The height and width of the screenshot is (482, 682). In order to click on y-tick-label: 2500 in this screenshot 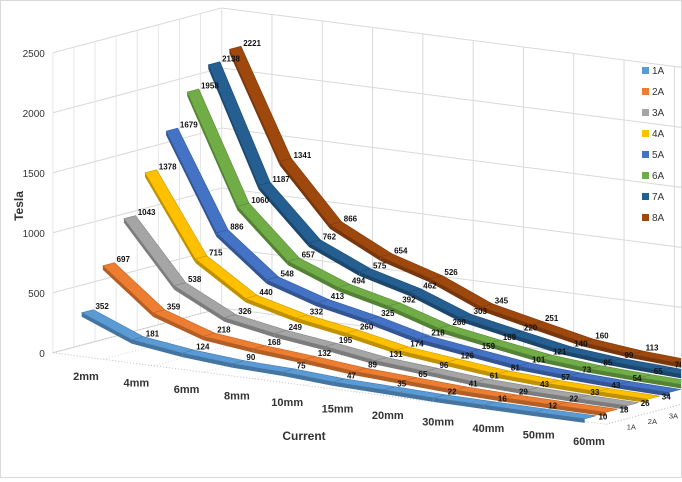, I will do `click(34, 54)`.